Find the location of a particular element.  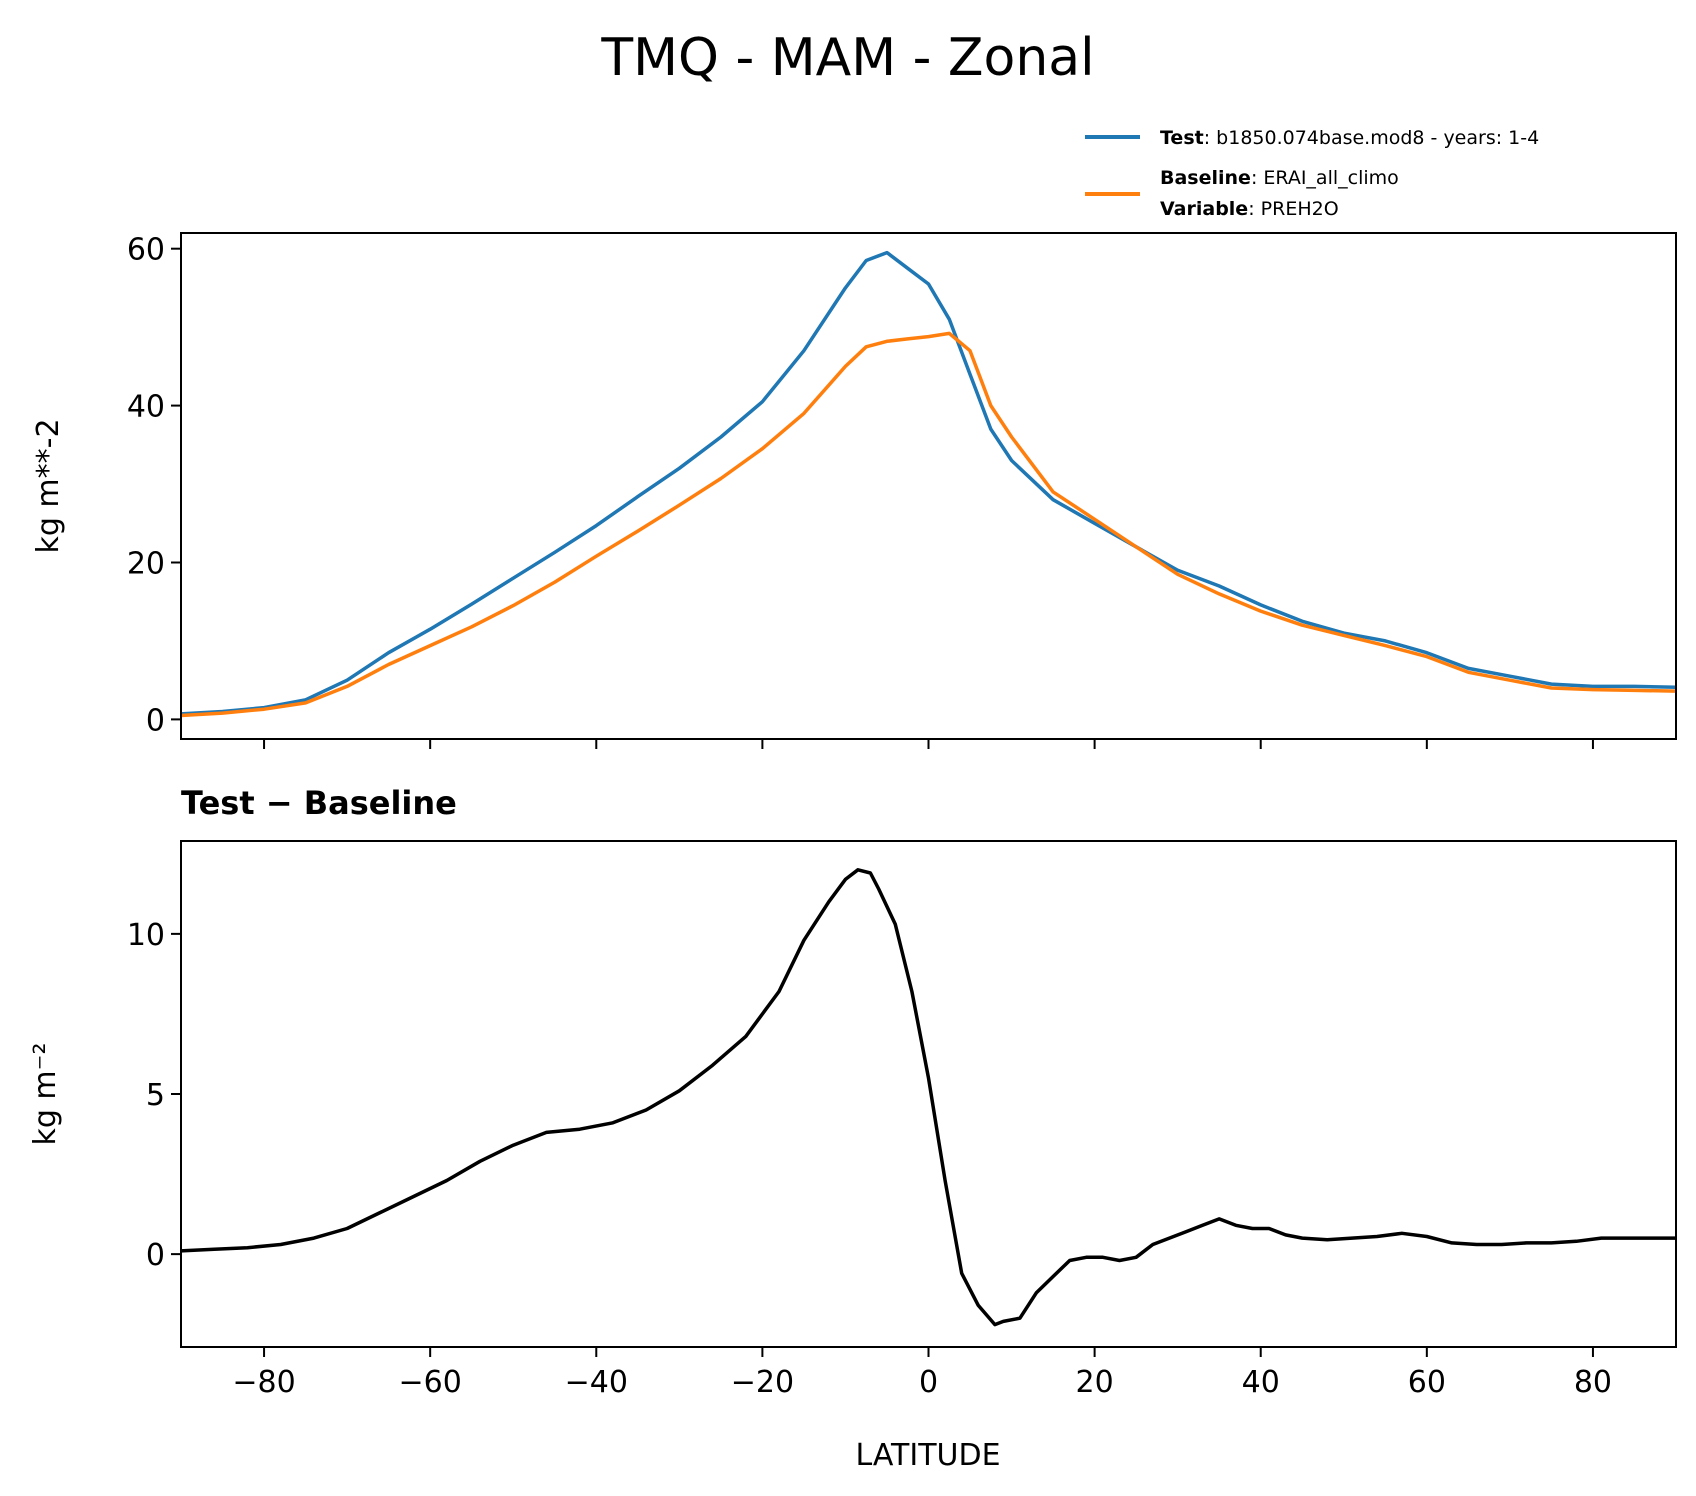

y-tick-label: 40 is located at coordinates (146, 407).